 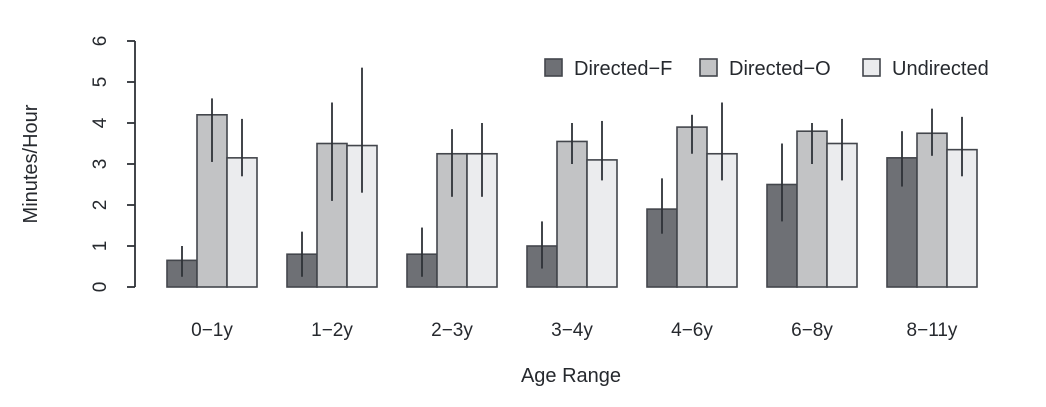 I want to click on legend-label-2: Undirected, so click(x=940, y=69).